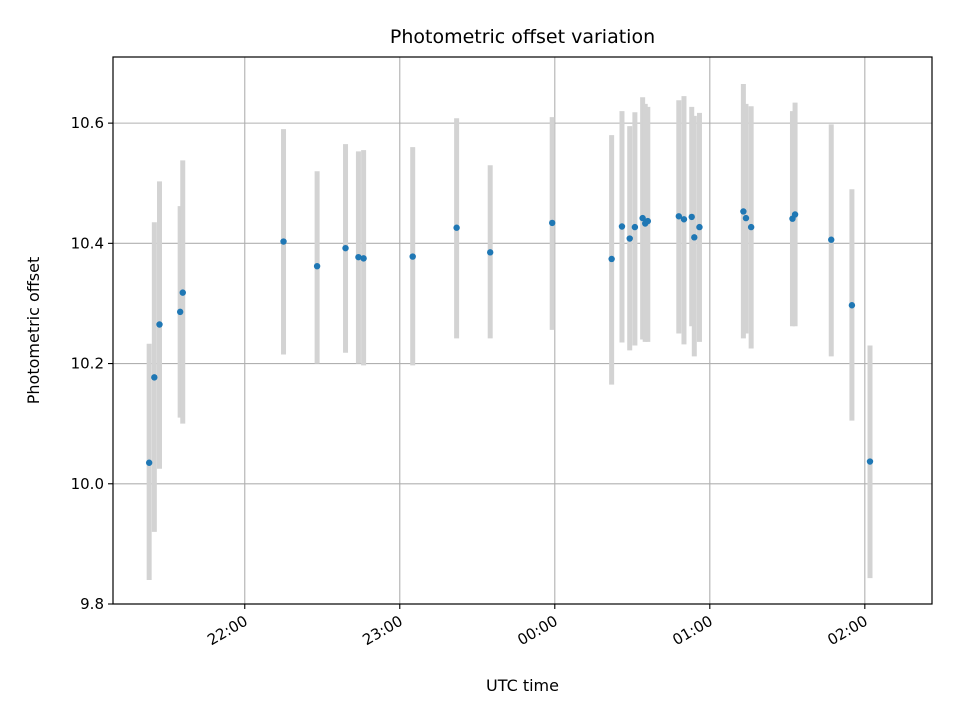 This screenshot has height=720, width=960. Describe the element at coordinates (87, 123) in the screenshot. I see `y-tick-label: 10.6` at that location.